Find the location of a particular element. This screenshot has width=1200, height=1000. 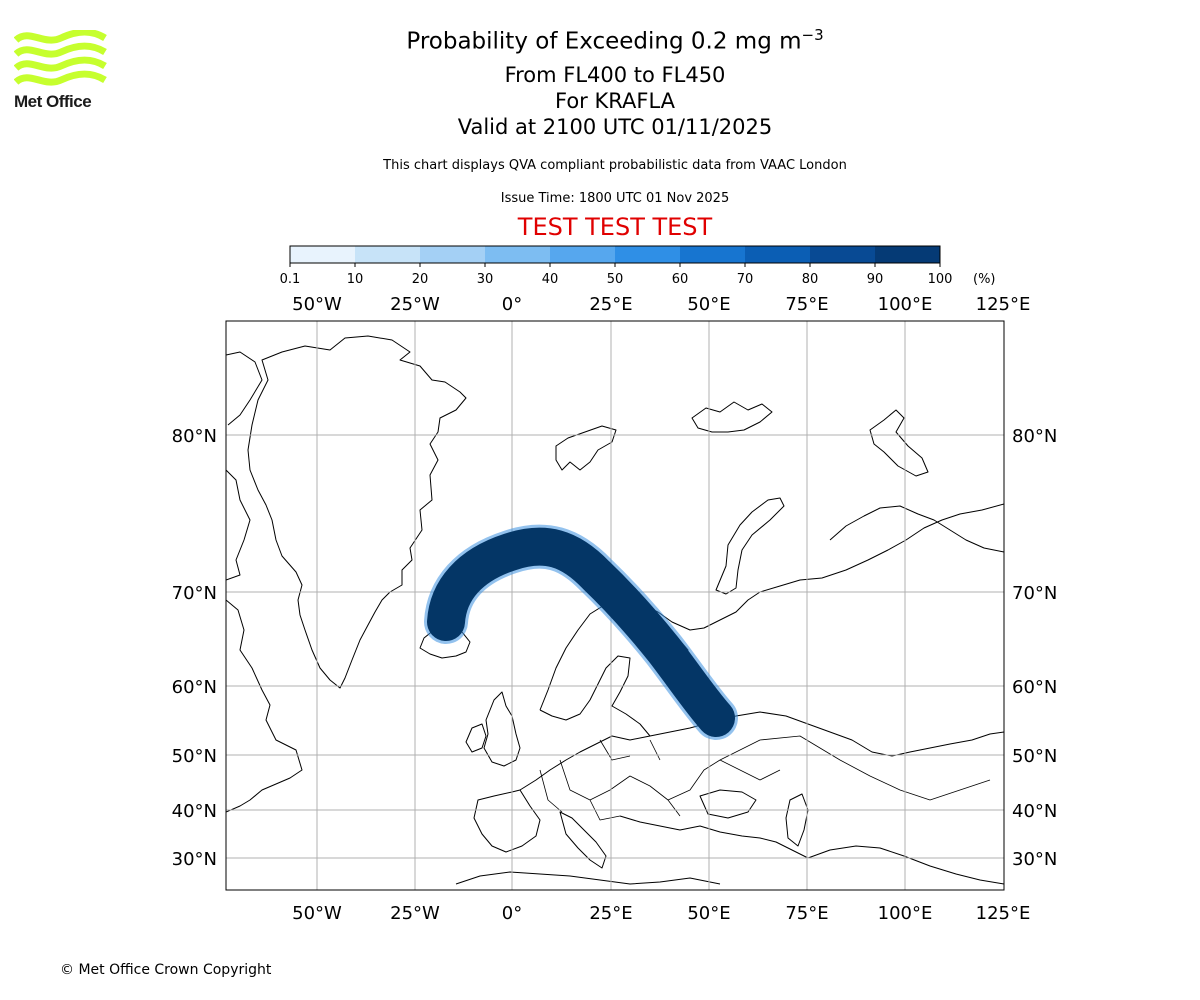

colorbar-tick-label: 10 is located at coordinates (355, 279).